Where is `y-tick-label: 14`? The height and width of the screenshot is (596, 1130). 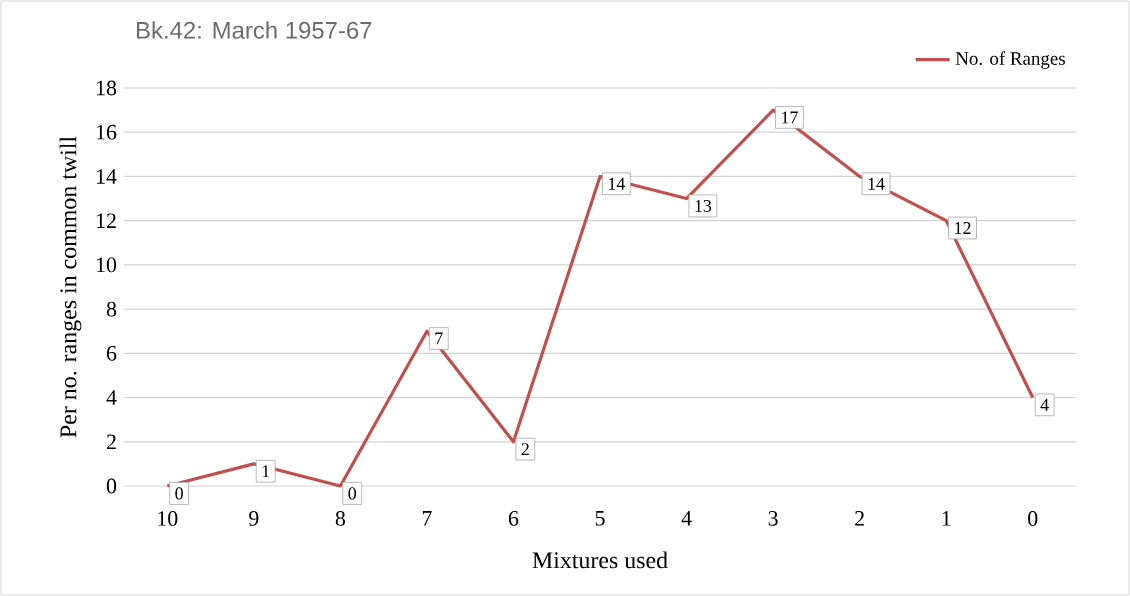 y-tick-label: 14 is located at coordinates (106, 176).